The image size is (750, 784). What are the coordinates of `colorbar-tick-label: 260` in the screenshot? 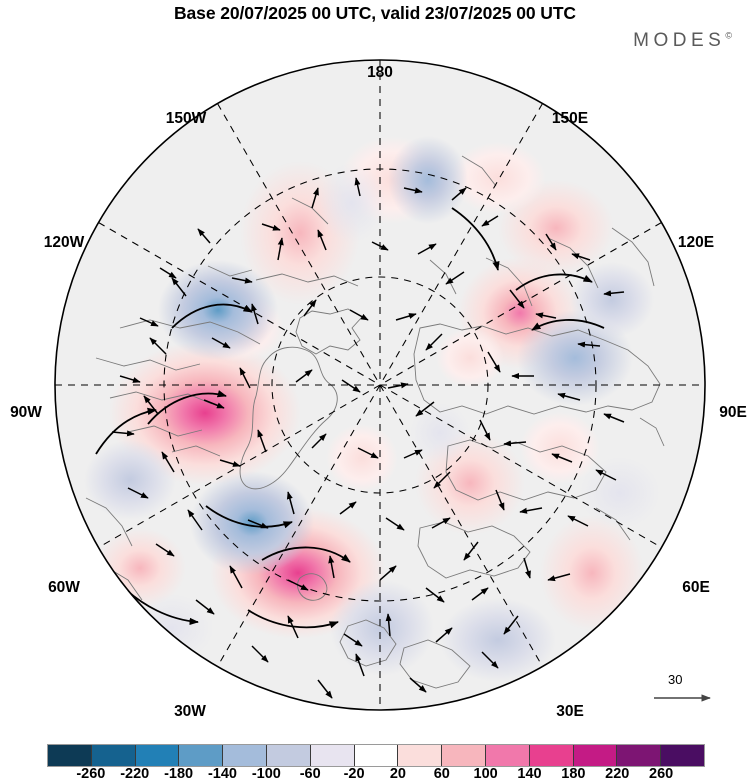 It's located at (661, 774).